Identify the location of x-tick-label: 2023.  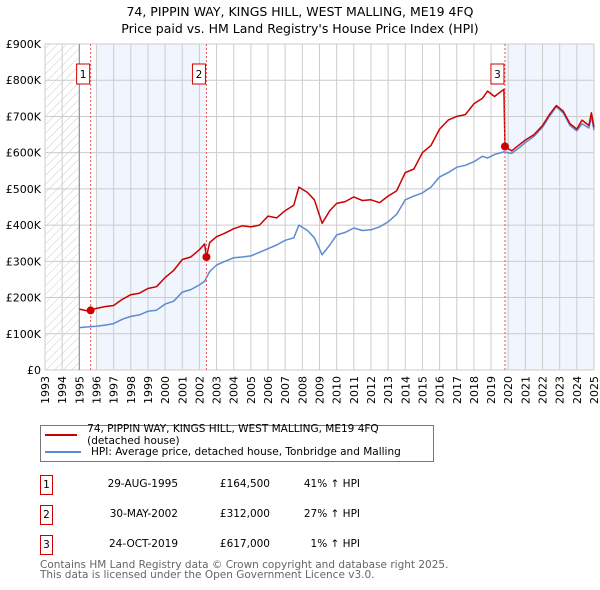
(560, 390).